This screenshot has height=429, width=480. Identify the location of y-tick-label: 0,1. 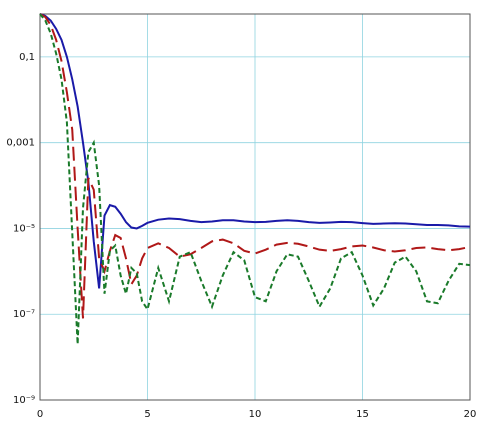
(27, 57).